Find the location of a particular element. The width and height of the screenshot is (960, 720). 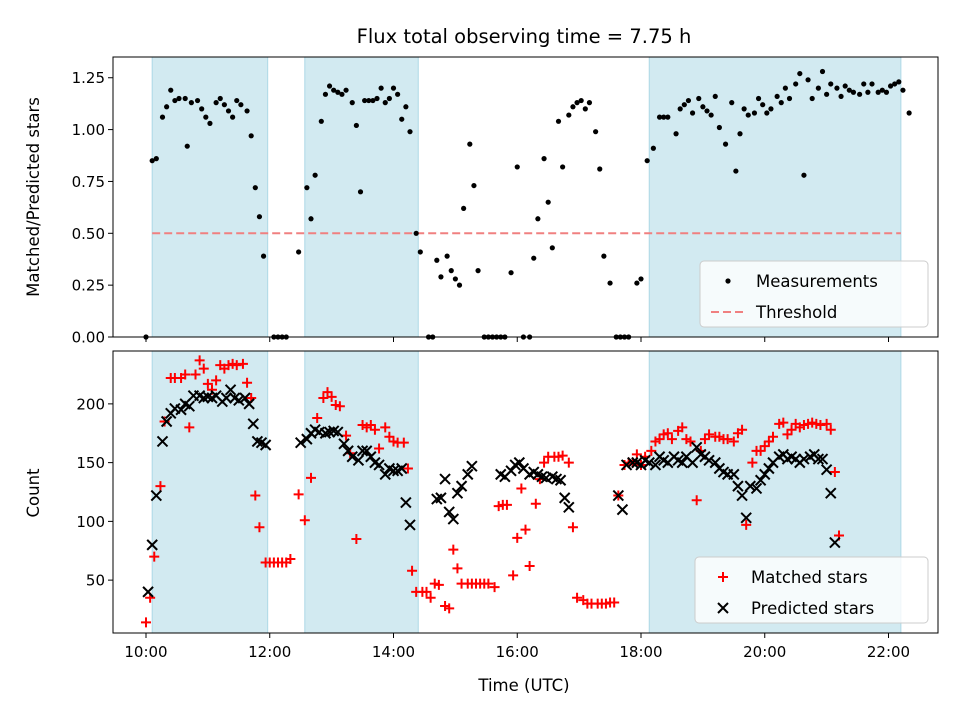

legend: Matched stars Predicted stars is located at coordinates (811, 590).